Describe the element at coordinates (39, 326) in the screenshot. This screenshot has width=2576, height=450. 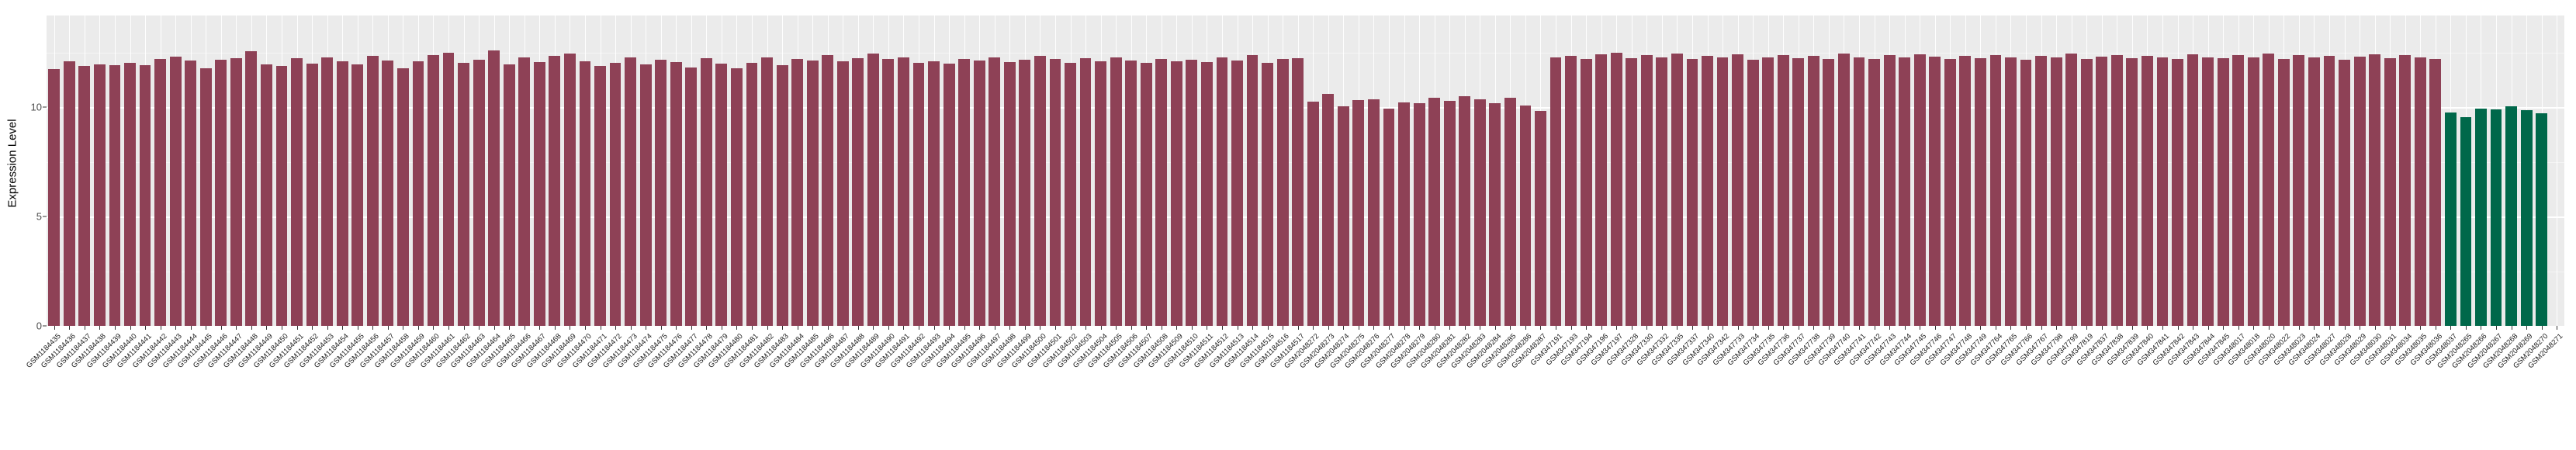
I see `y-axis-tick-label: 0` at that location.